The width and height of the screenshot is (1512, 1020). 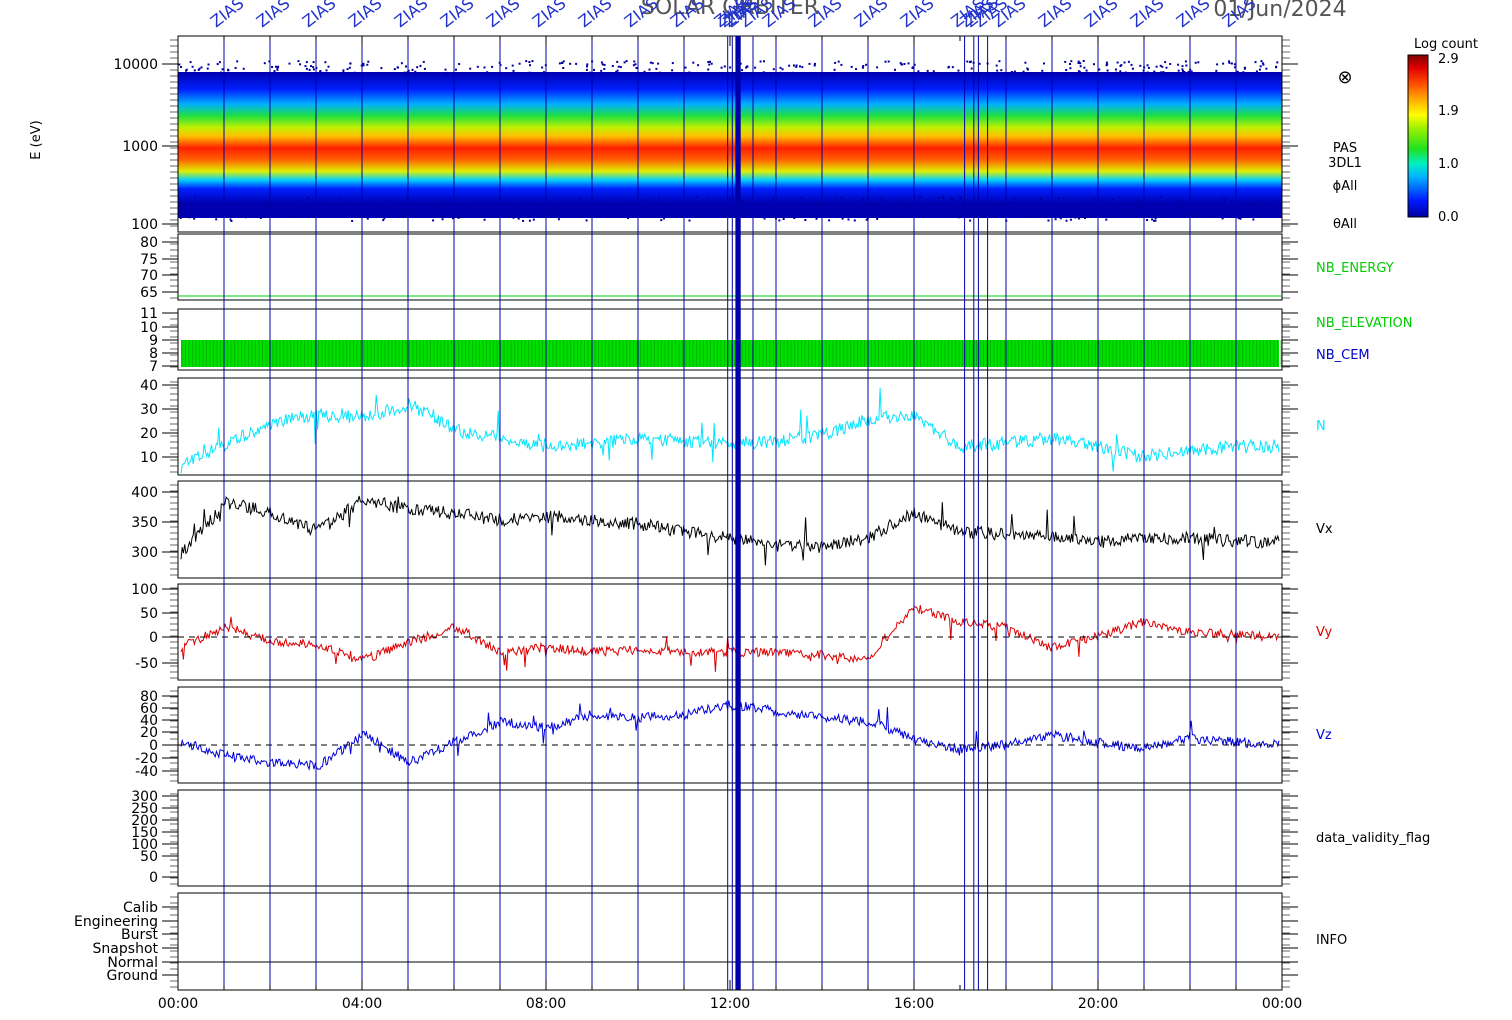 What do you see at coordinates (36, 139) in the screenshot?
I see `spectrogram-ylabel: E (eV)` at bounding box center [36, 139].